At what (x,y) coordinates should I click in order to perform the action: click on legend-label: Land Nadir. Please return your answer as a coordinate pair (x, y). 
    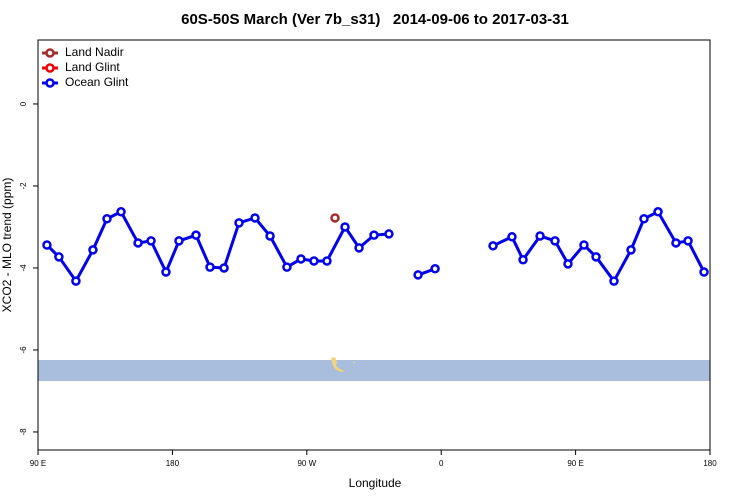
    Looking at the image, I should click on (94, 52).